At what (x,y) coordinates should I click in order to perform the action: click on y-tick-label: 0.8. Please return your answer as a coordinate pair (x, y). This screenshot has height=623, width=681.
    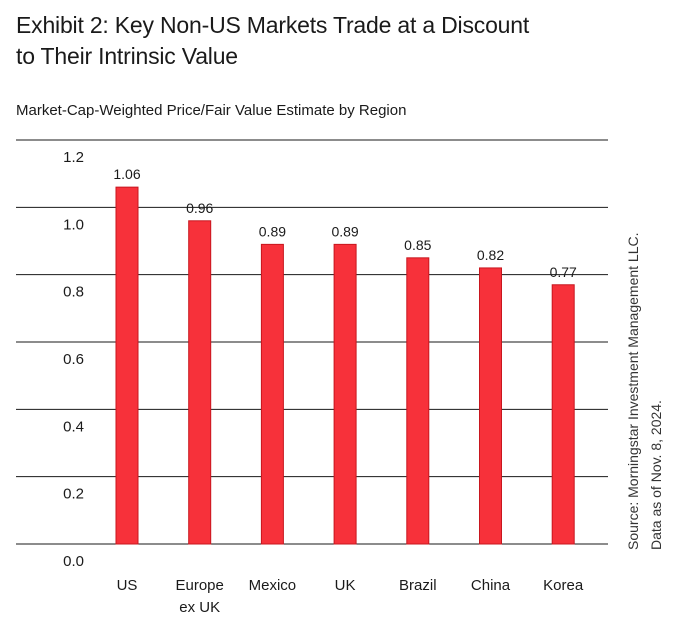
    Looking at the image, I should click on (73, 292).